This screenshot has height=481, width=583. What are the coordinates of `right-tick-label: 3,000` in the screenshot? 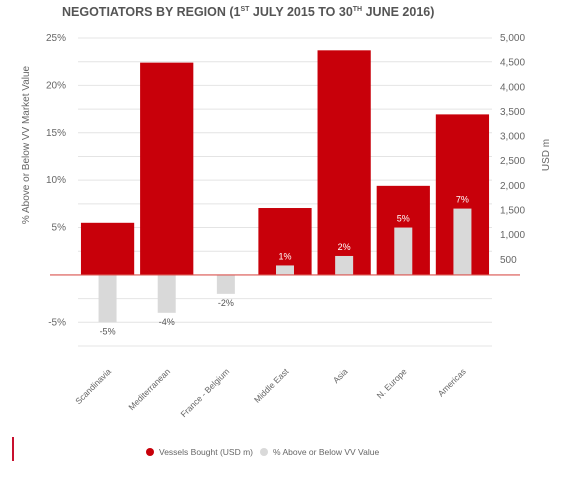 It's located at (512, 137).